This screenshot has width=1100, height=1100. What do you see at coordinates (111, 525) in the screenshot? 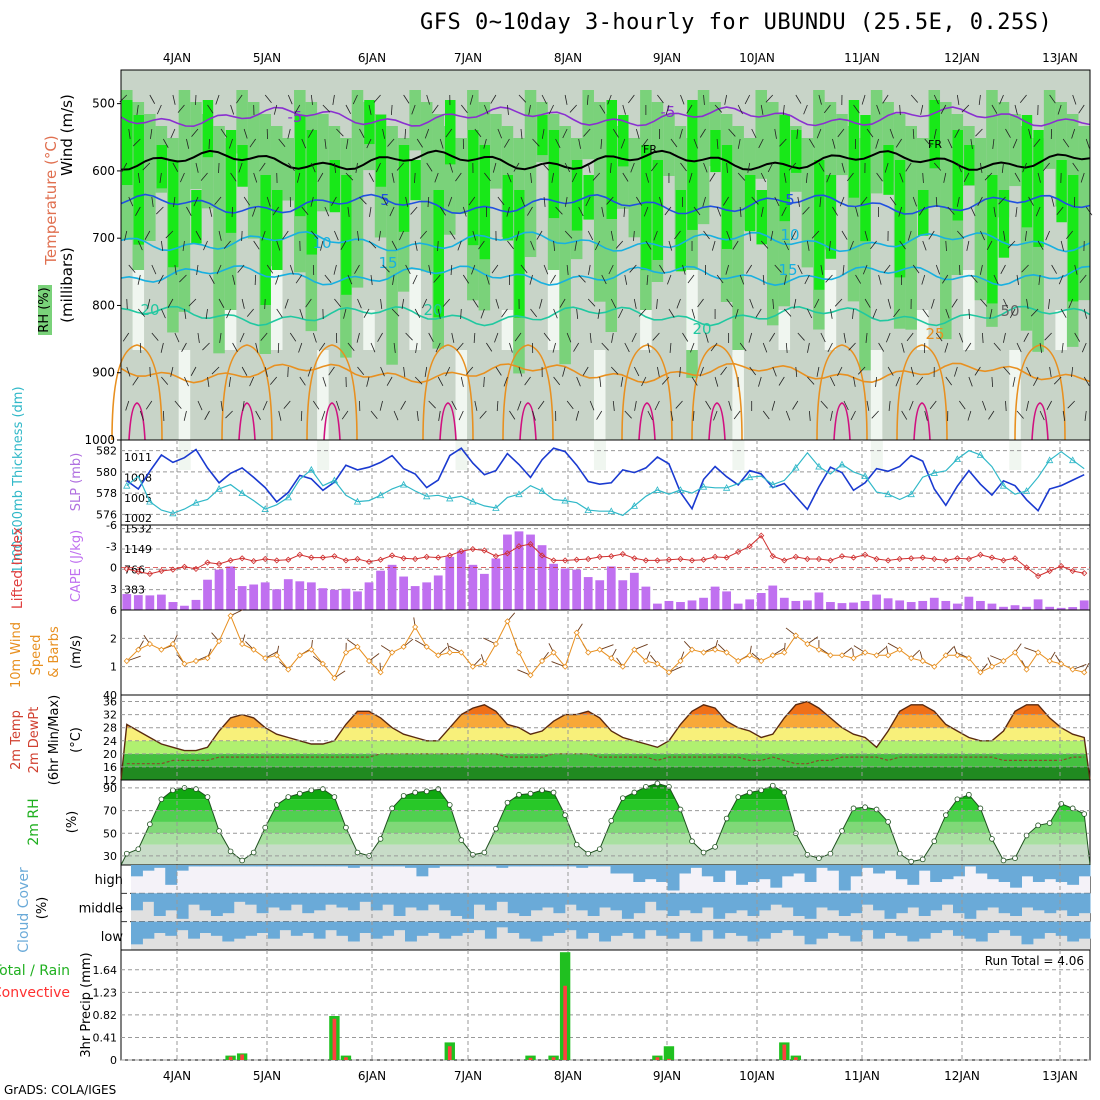
I see `lifted-index-tick-label: -6` at bounding box center [111, 525].